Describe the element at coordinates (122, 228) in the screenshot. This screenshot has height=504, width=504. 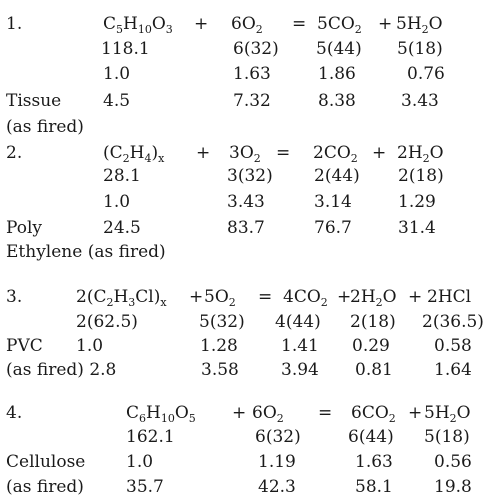
I see `as-fired-value: 24.5` at that location.